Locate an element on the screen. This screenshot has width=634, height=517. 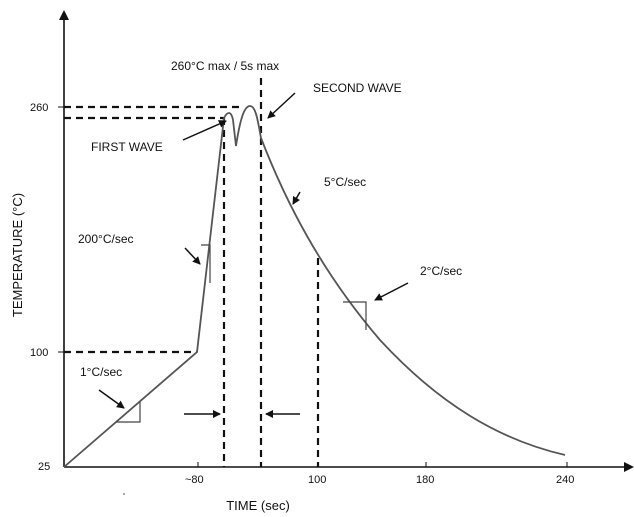
slope-triangle-preheat is located at coordinates (128, 412).